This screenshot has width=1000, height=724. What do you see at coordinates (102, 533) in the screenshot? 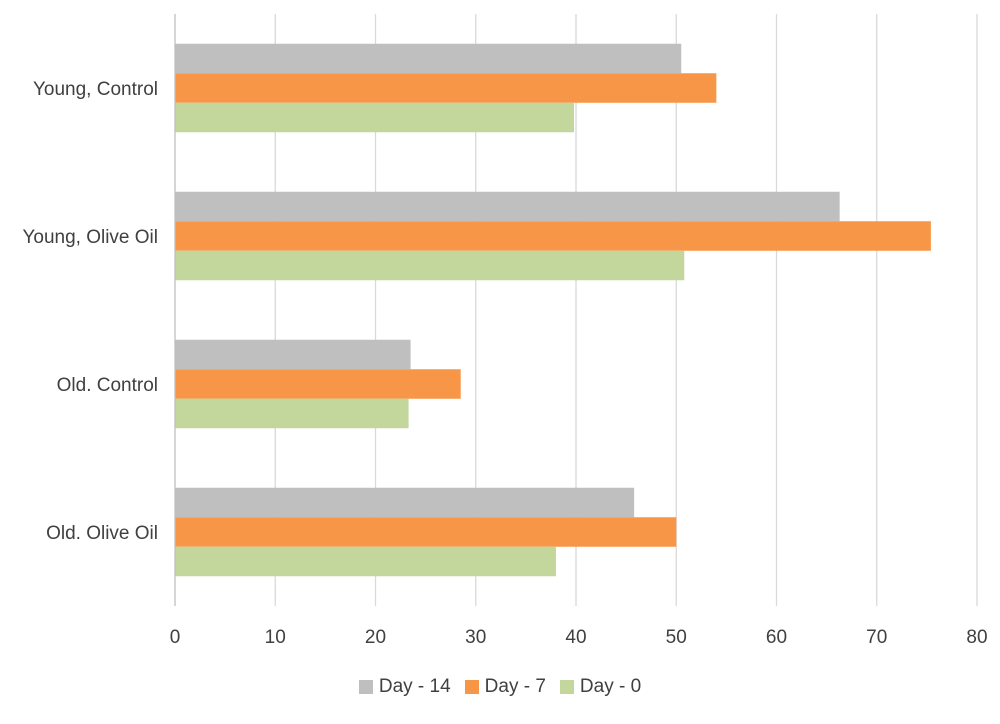
I see `y-category-label: Old. Olive Oil` at bounding box center [102, 533].